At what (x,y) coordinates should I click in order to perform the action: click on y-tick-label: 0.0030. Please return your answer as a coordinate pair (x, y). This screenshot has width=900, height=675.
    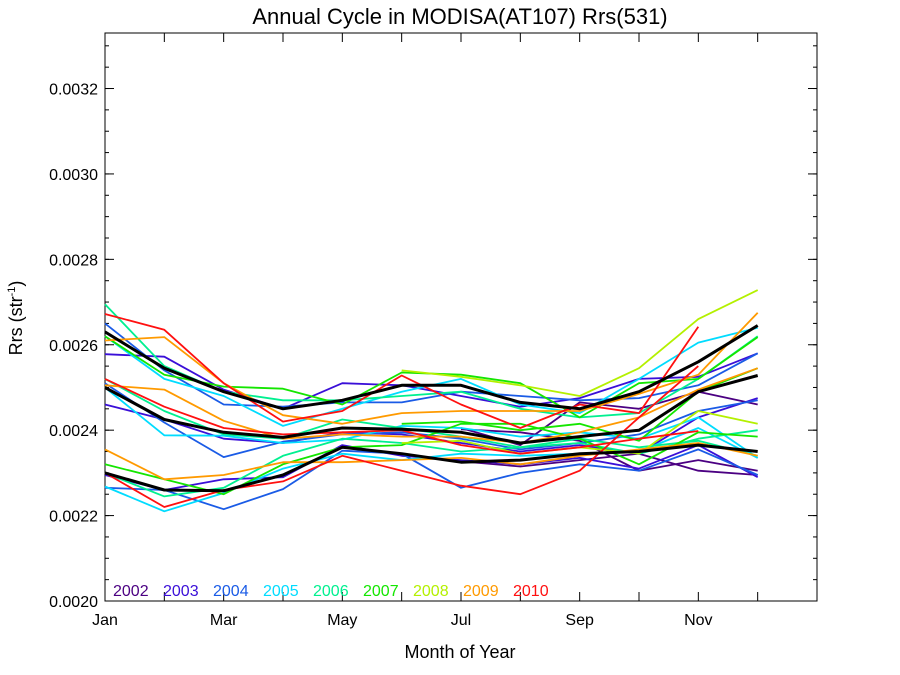
    Looking at the image, I should click on (73, 175).